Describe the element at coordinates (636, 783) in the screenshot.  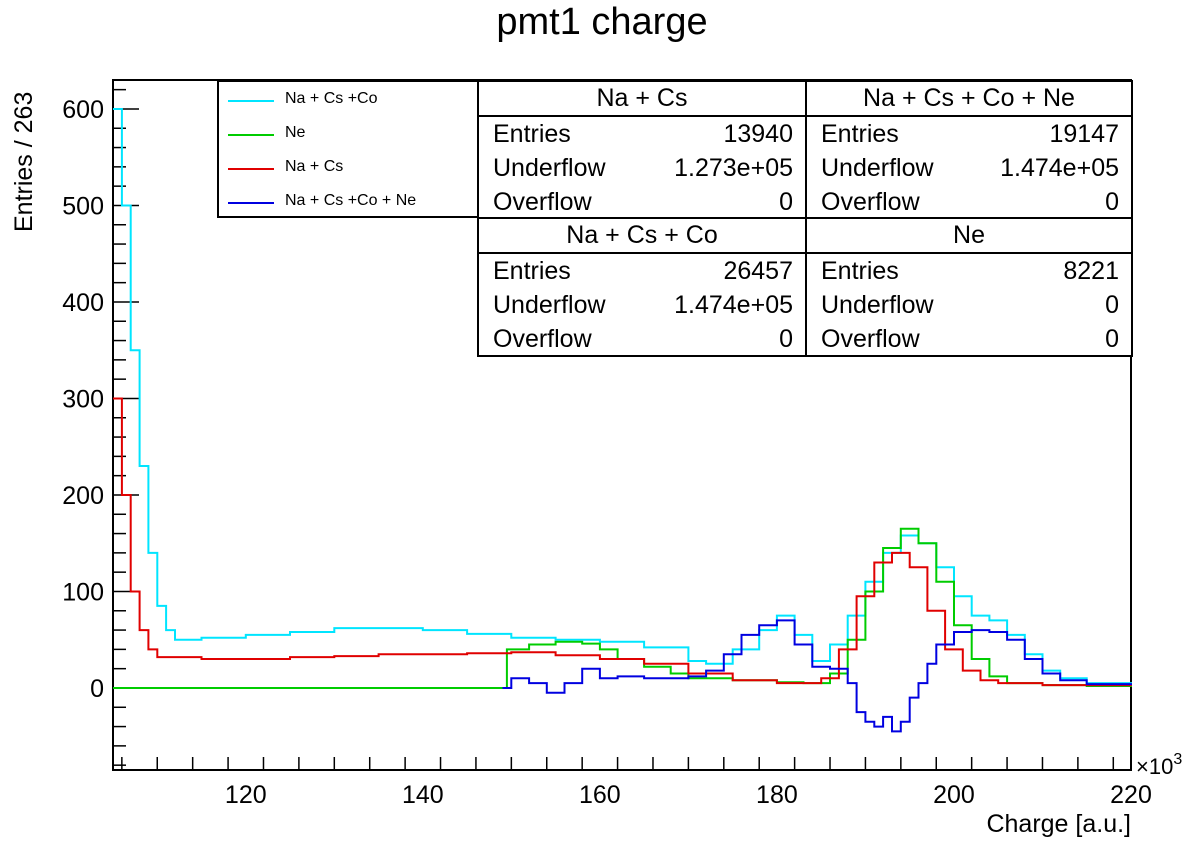
I see `x-axis: 120 140 160 180 200 220` at that location.